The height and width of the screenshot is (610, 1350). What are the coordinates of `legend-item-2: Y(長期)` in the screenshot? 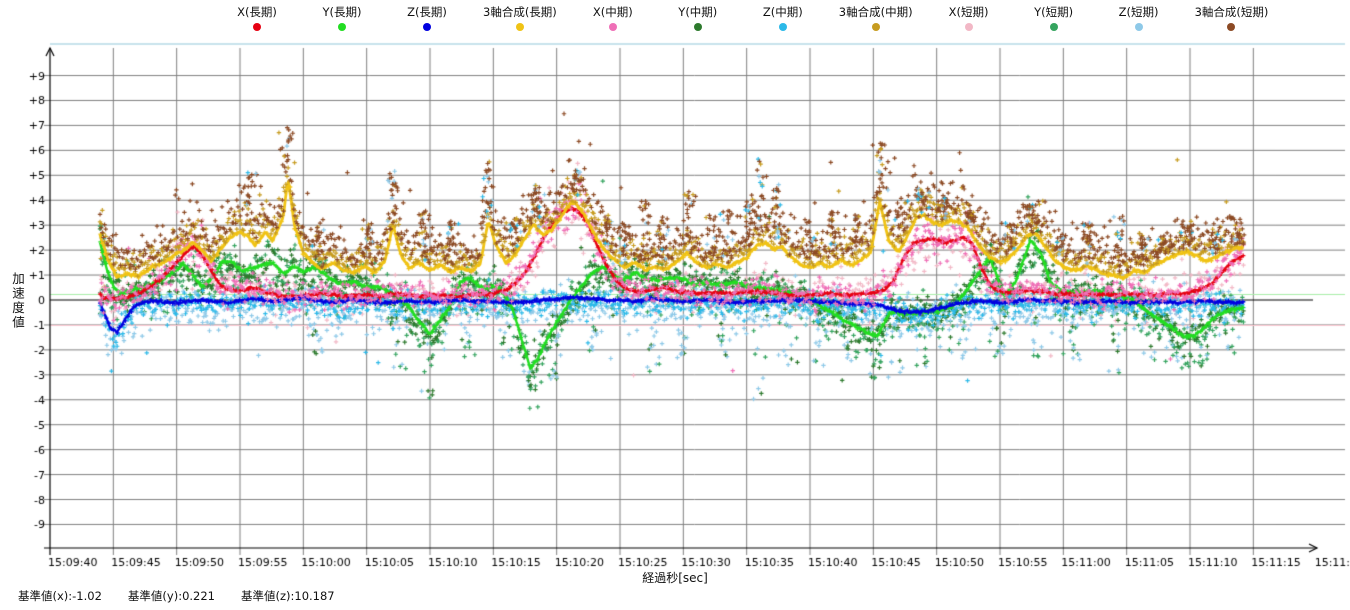 It's located at (342, 18).